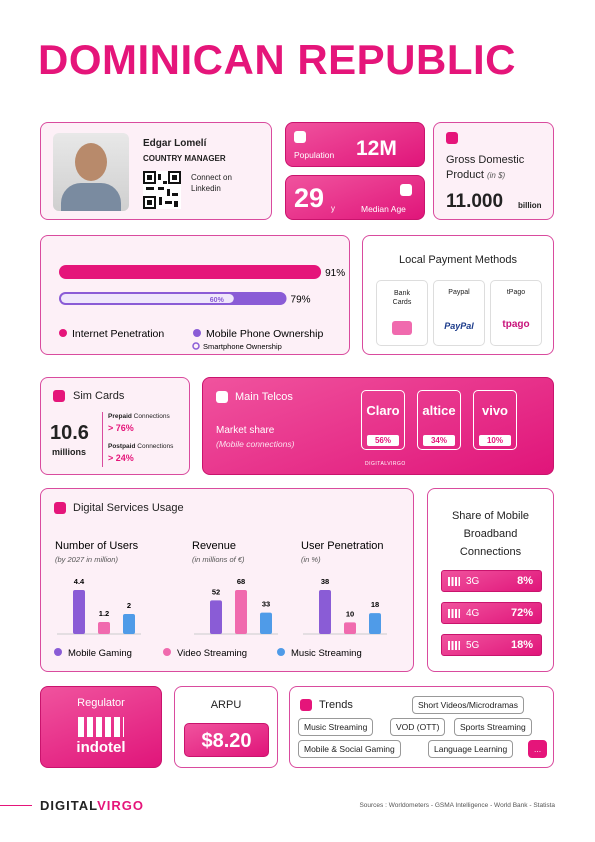 This screenshot has height=842, width=595. Describe the element at coordinates (336, 705) in the screenshot. I see `trends-title: Trends` at that location.